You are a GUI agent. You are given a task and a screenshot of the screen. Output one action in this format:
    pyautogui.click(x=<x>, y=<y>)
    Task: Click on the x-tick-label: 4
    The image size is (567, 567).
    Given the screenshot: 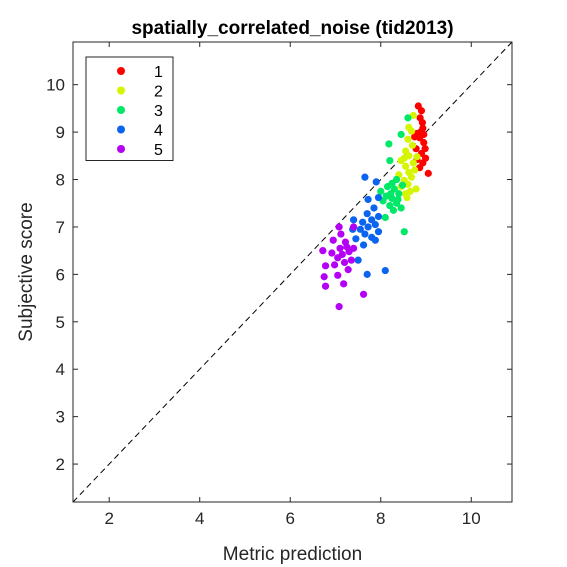 What is the action you would take?
    pyautogui.click(x=199, y=518)
    